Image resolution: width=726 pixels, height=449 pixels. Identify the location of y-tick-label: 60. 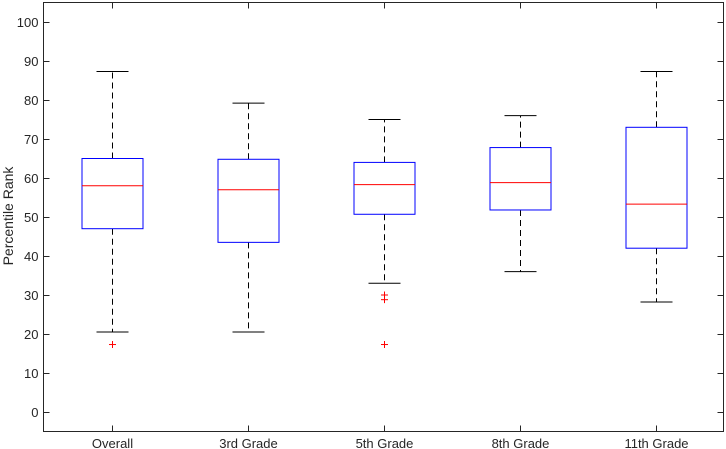
(31, 178).